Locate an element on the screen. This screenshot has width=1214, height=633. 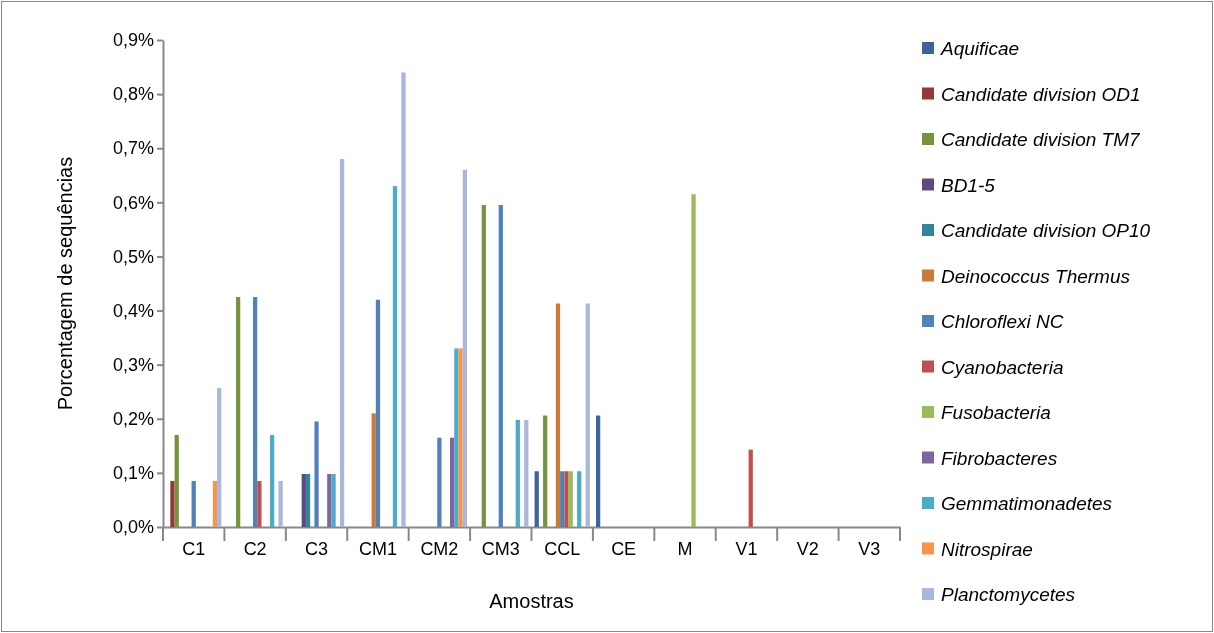
y-tick-label: 0,3% is located at coordinates (133, 364).